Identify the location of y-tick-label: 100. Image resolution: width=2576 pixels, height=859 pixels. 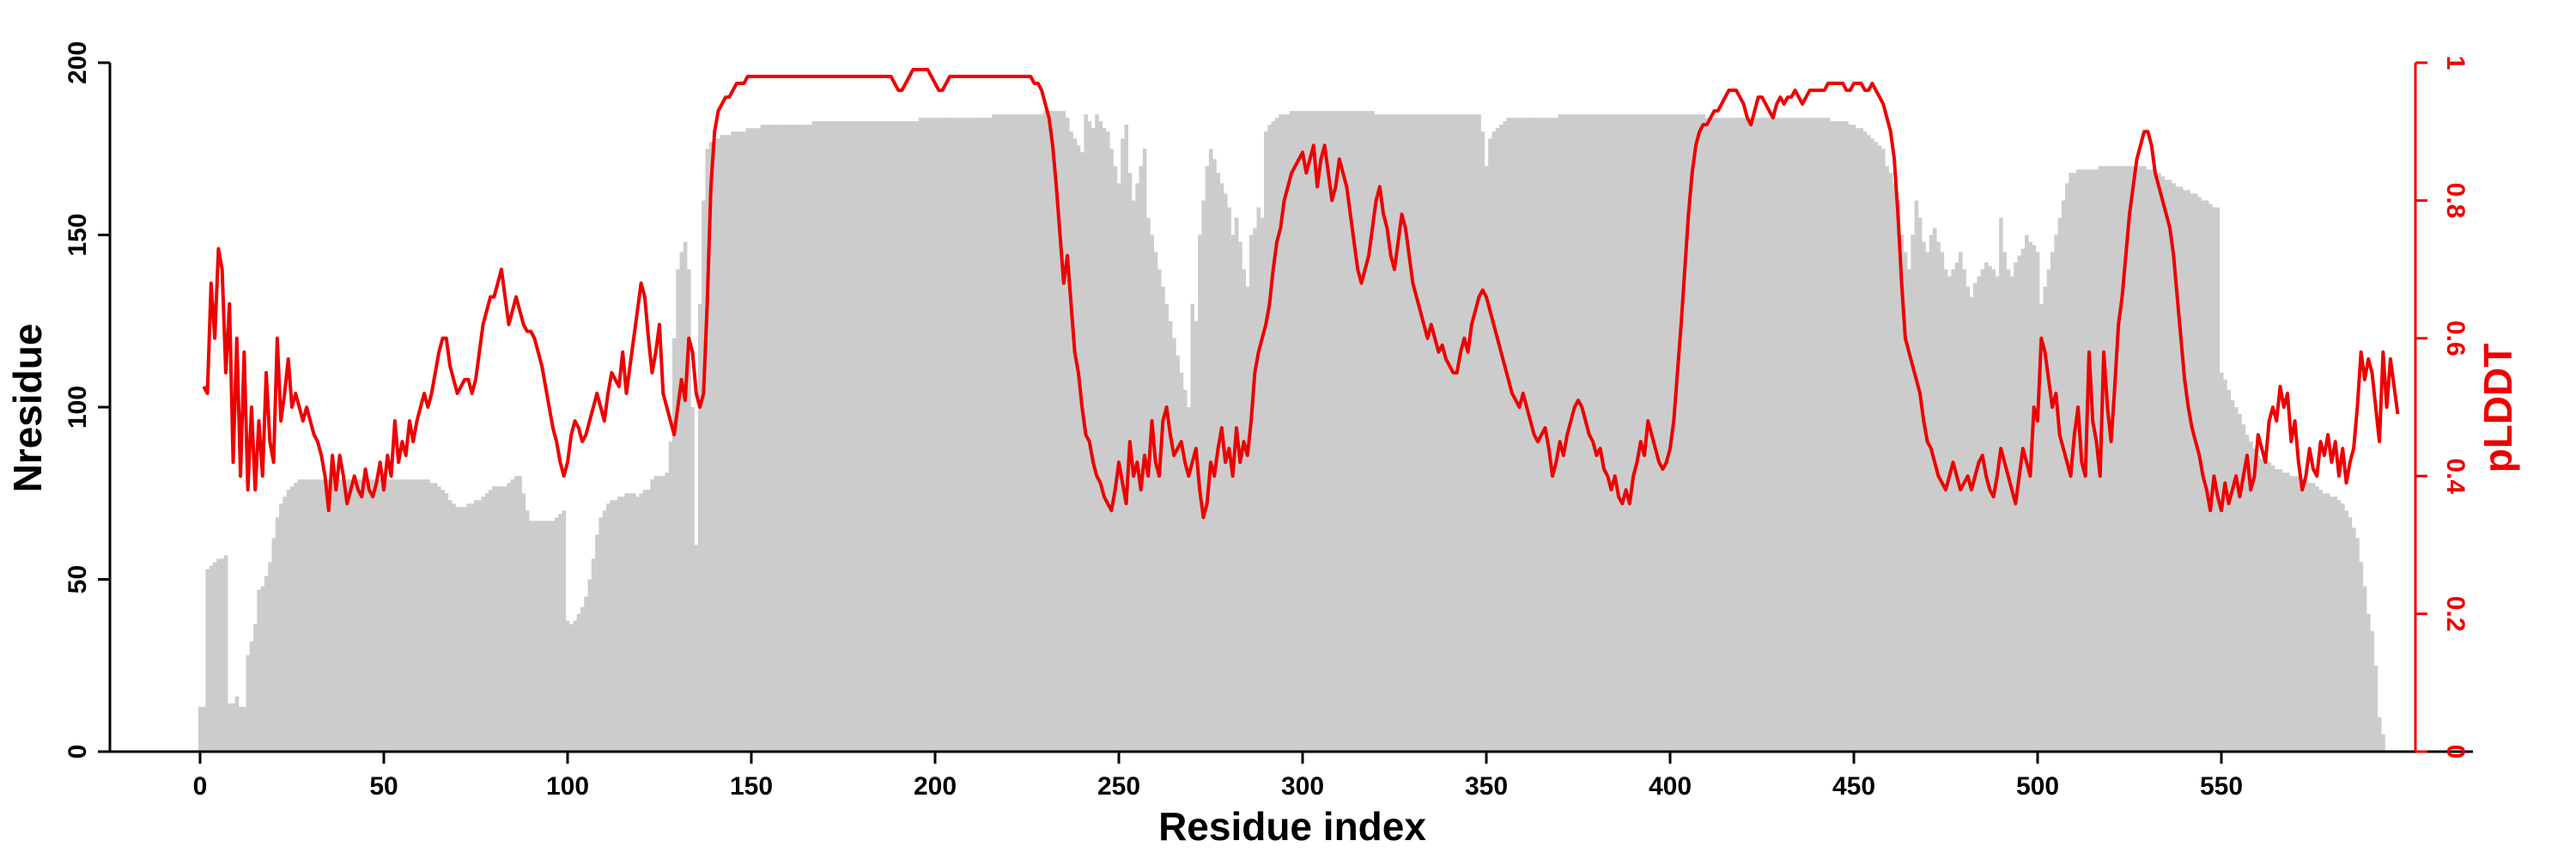
(78, 407).